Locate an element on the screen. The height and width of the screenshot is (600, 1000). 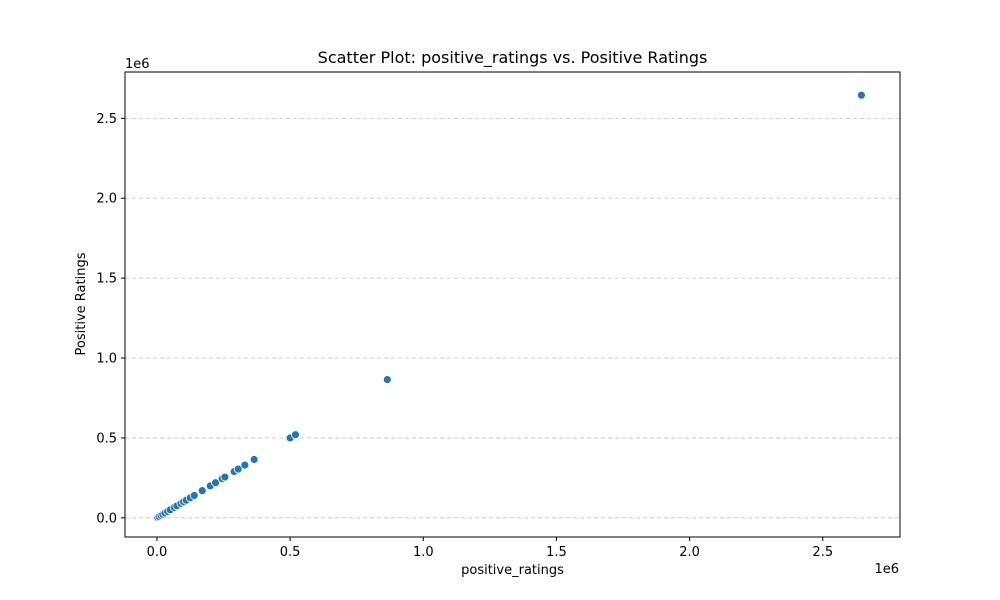
x-tick-label: 0.5 is located at coordinates (290, 552).